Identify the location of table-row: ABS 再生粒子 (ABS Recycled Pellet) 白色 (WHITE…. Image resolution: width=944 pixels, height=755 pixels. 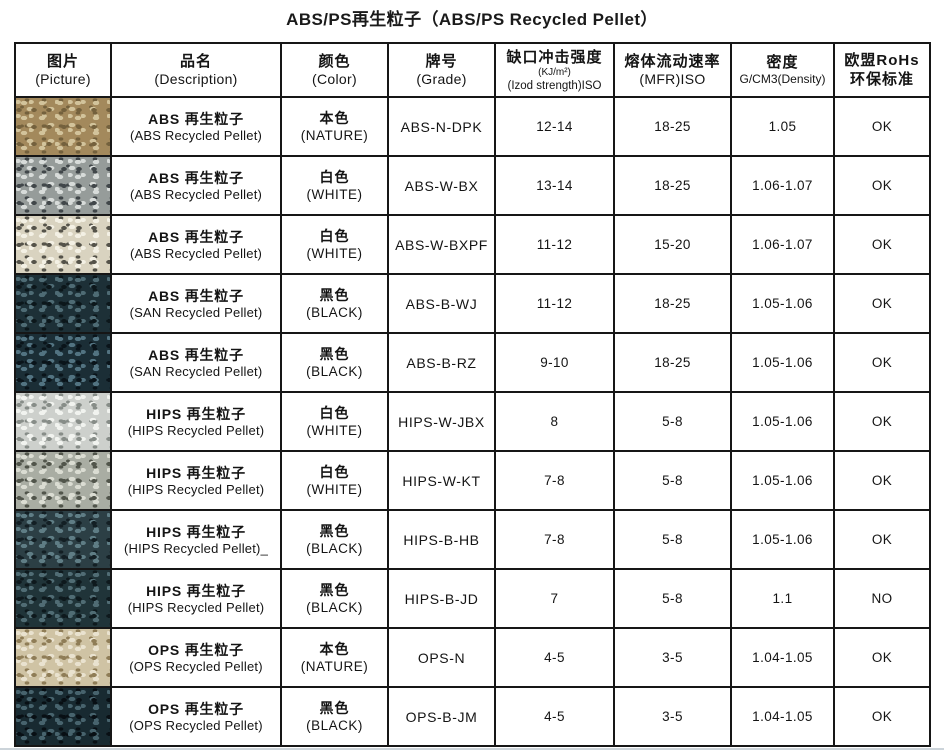
(472, 244).